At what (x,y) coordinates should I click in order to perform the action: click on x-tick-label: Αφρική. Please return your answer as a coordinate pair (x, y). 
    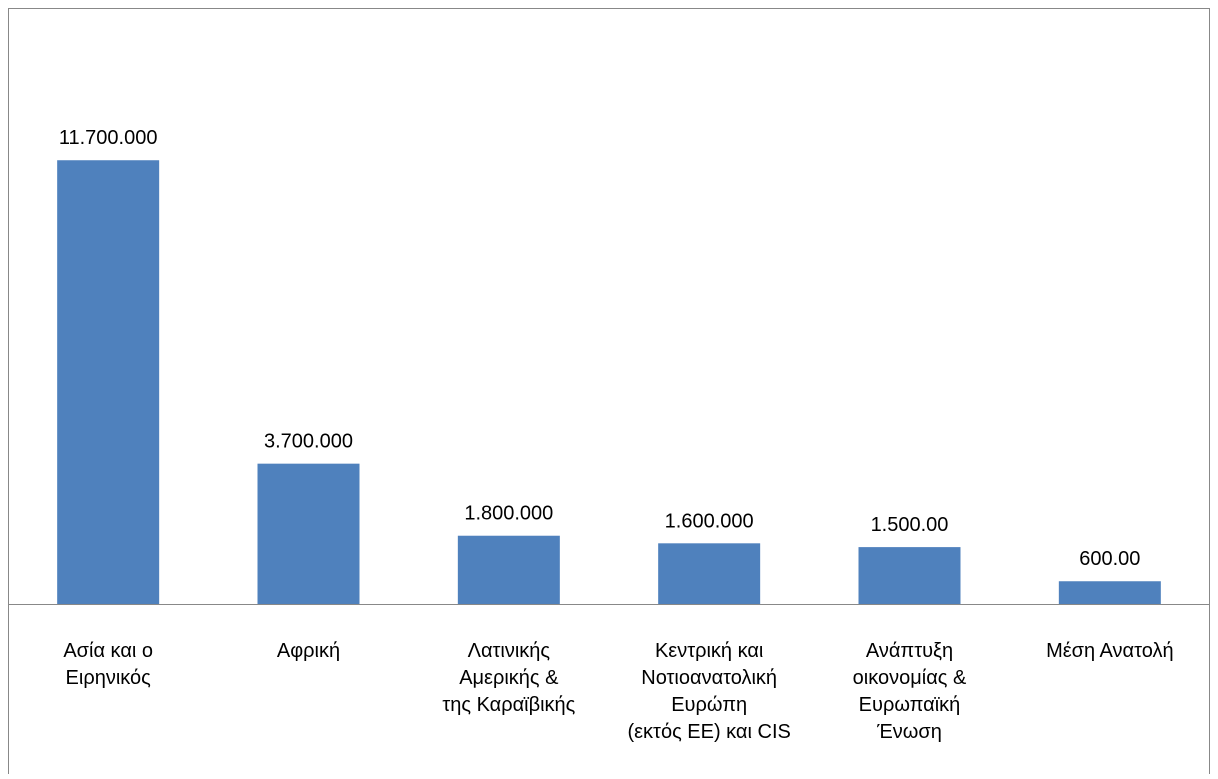
    Looking at the image, I should click on (308, 651).